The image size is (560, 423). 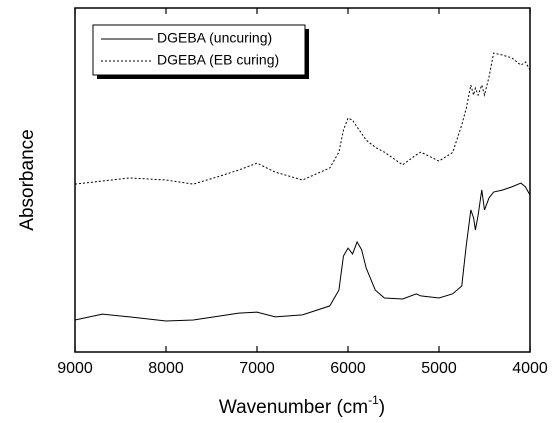 I want to click on x-tick-label: 8000, so click(x=166, y=368).